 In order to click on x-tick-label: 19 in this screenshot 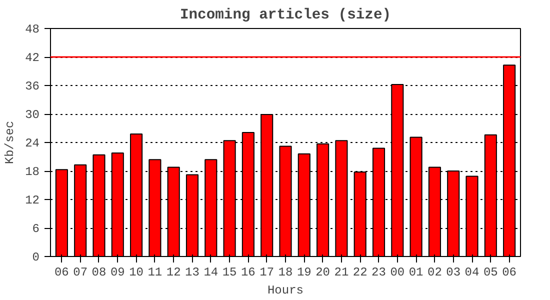, I will do `click(304, 273)`.